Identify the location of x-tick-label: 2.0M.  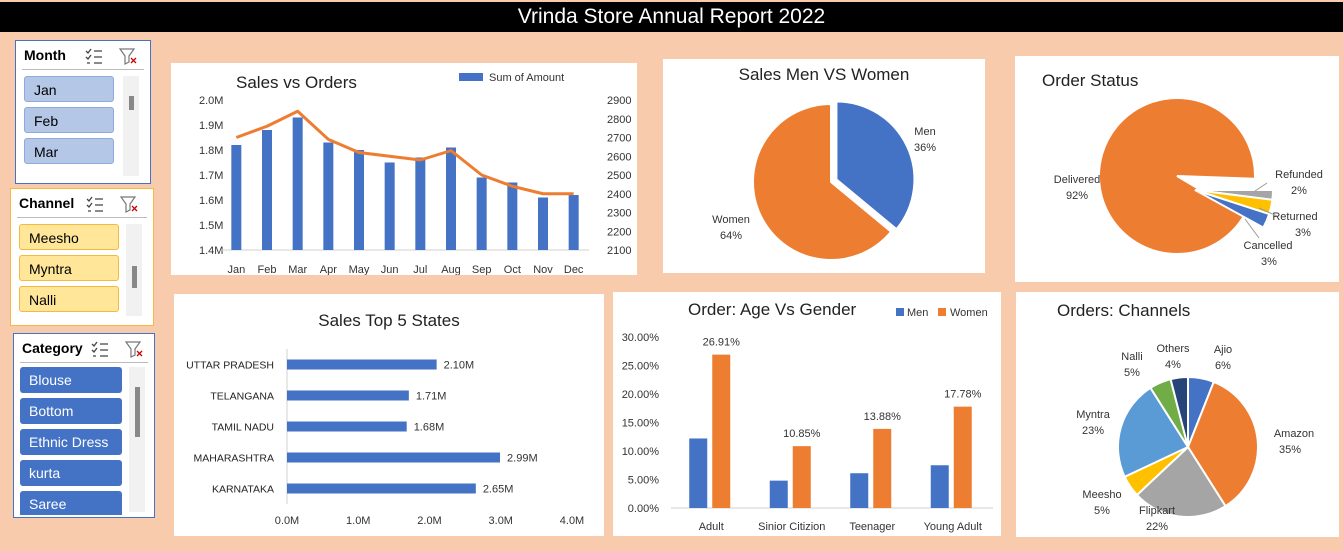
(429, 521).